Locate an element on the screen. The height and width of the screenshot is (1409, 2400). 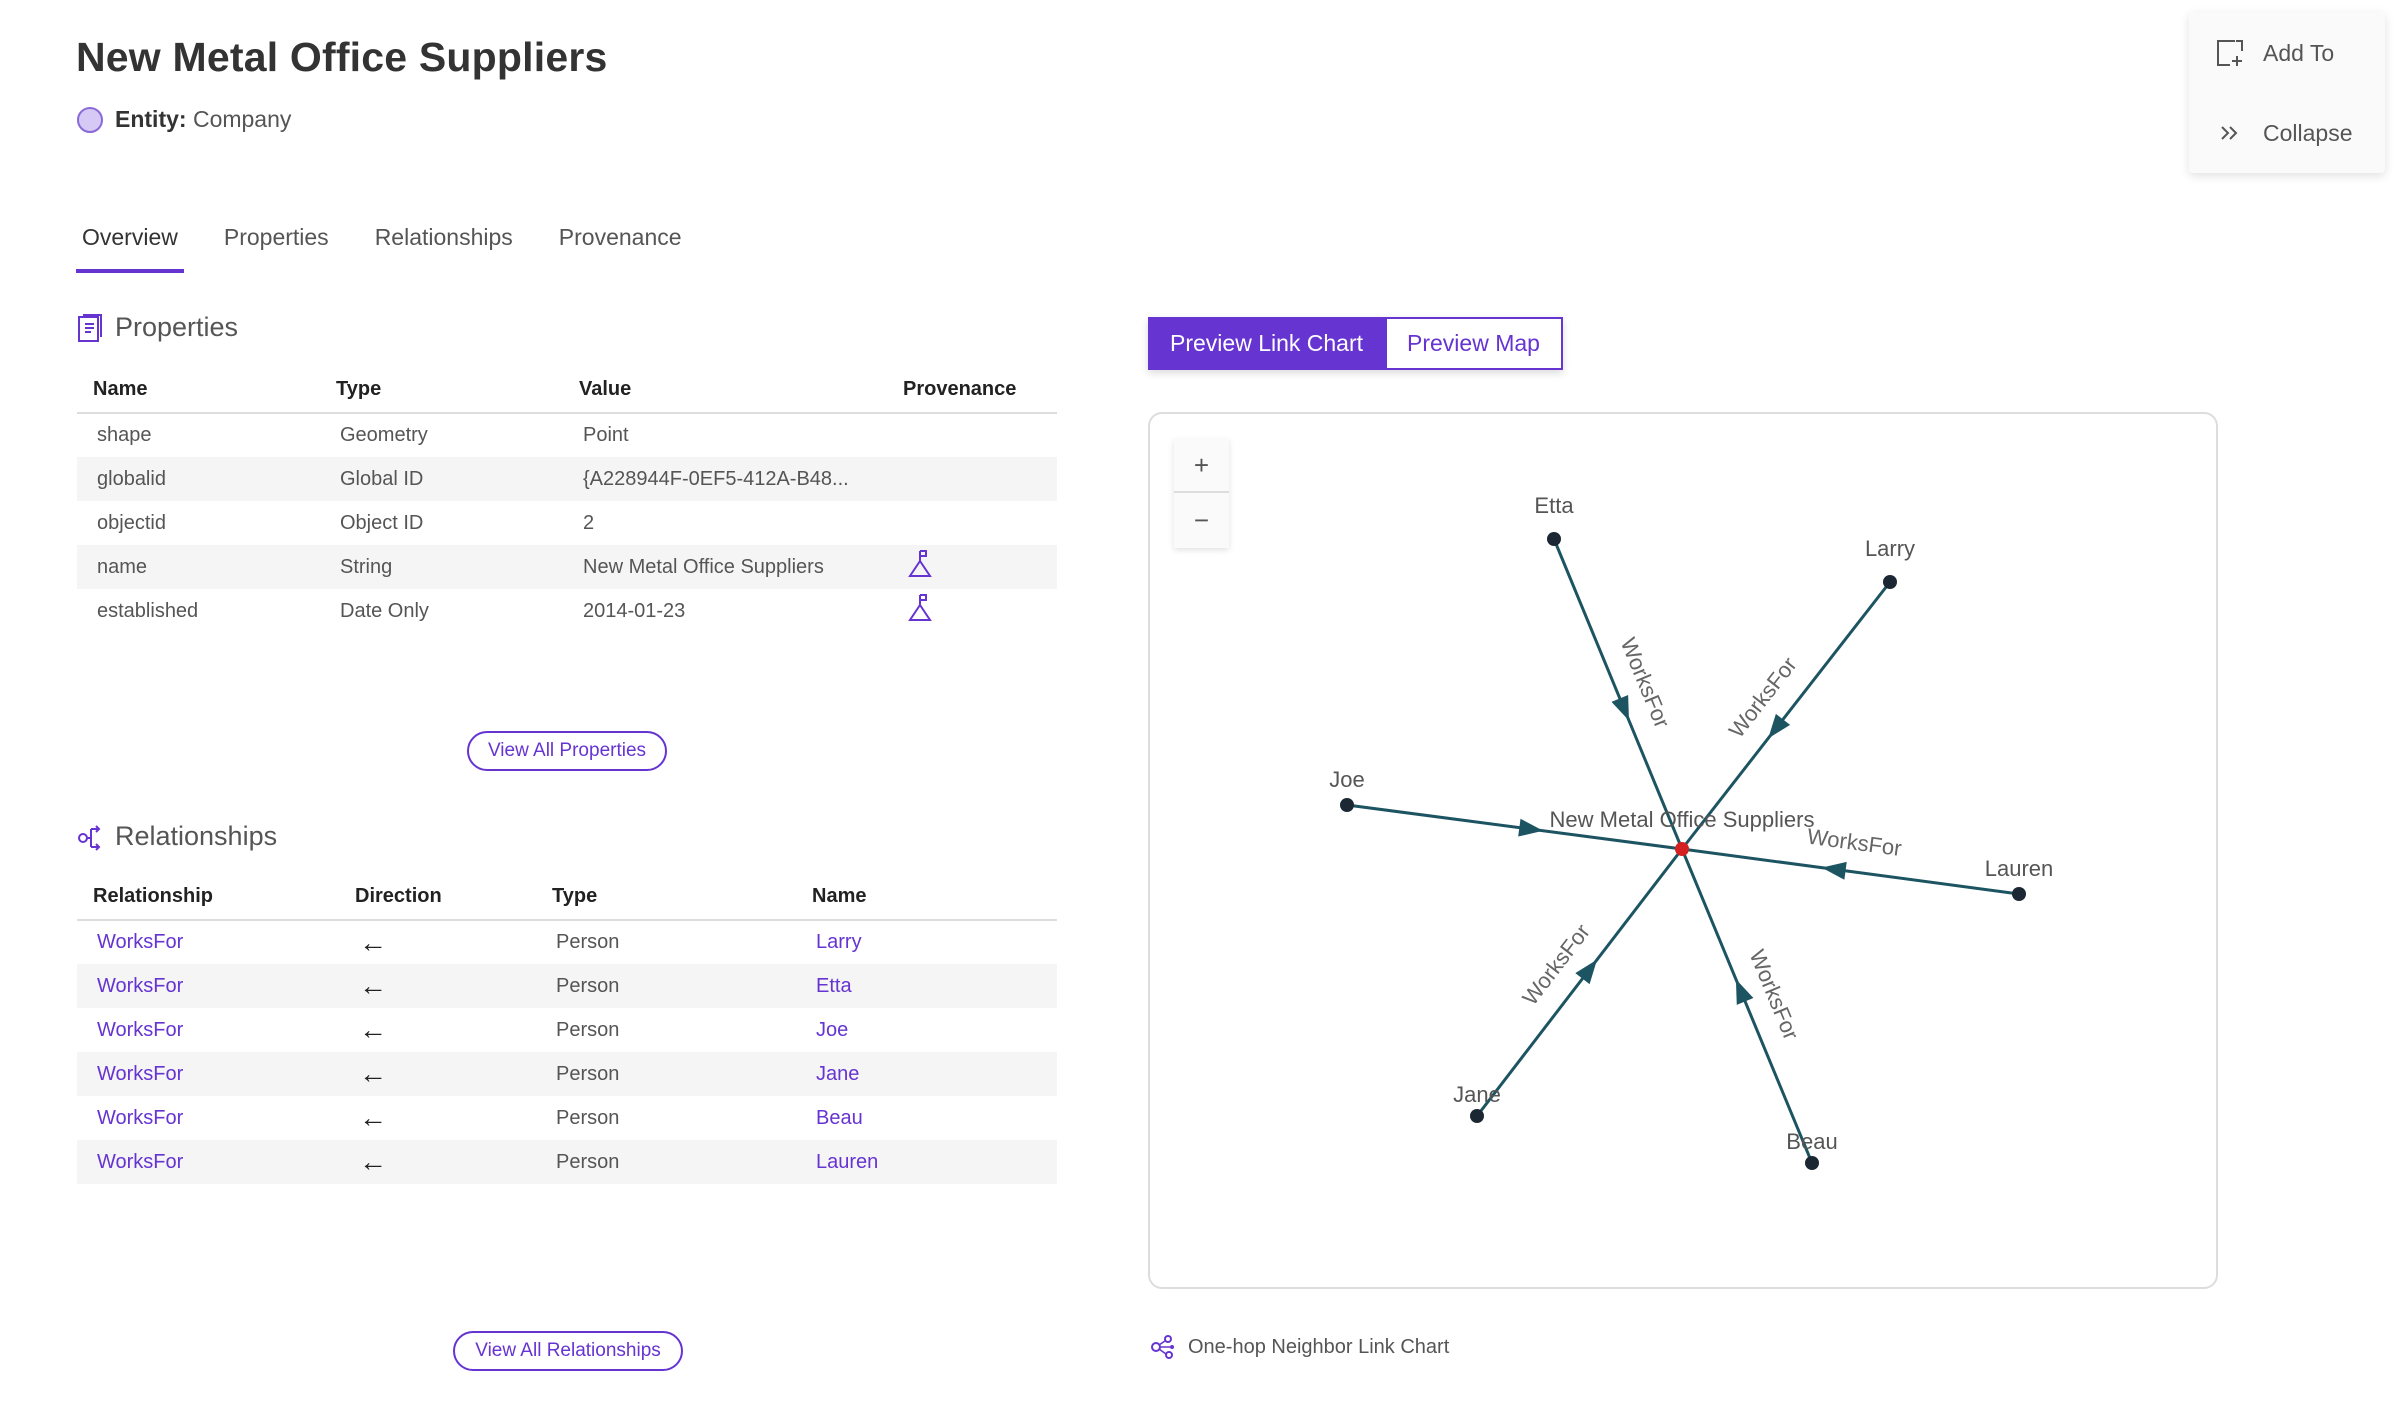
link-chart-icon is located at coordinates (1162, 1347).